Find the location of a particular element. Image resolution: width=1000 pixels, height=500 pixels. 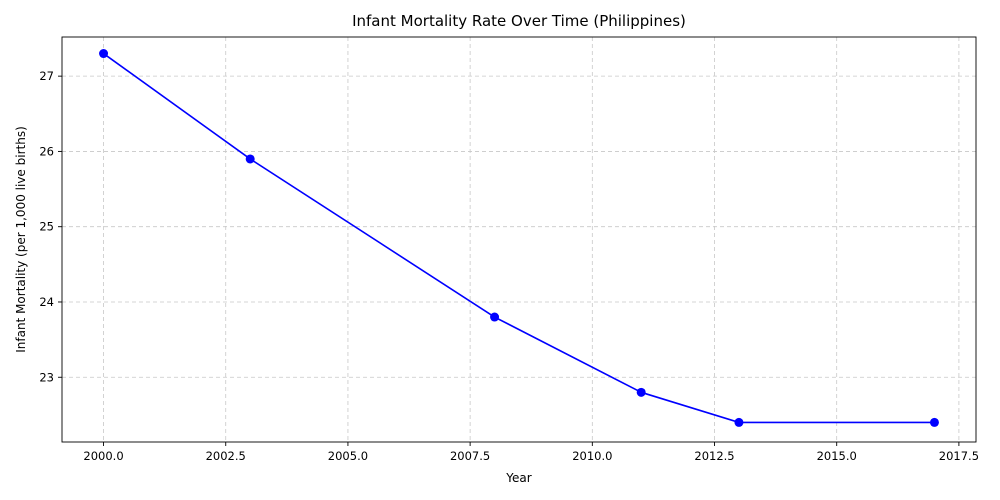

x-tick-label: 2007.5 is located at coordinates (470, 456).